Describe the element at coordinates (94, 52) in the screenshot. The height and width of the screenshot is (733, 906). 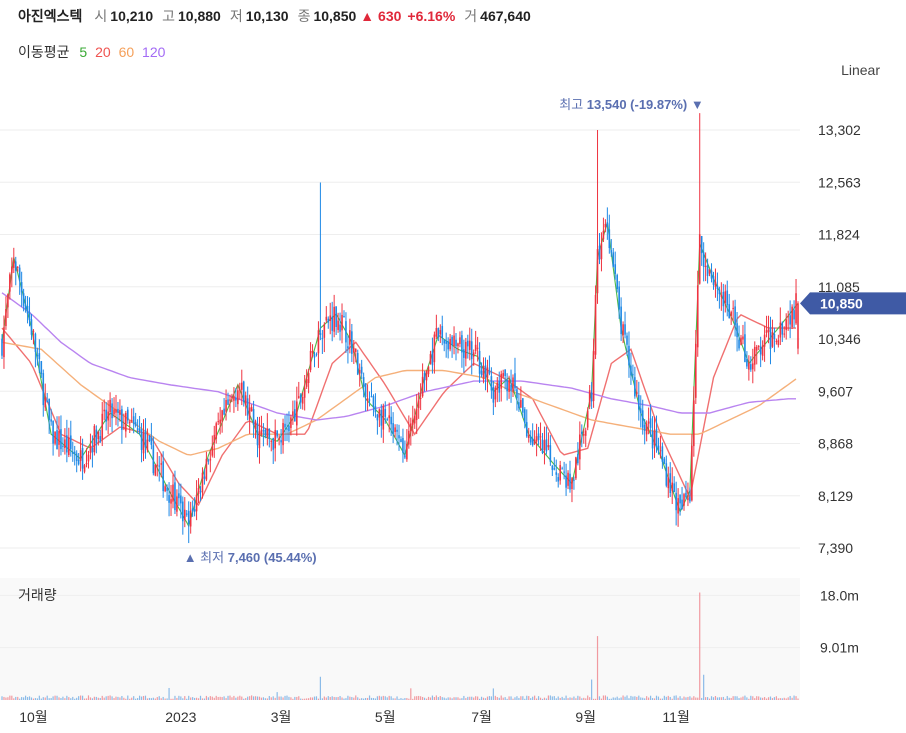
I see `moving-average-legend: 이동평균 5 20 60 120` at that location.